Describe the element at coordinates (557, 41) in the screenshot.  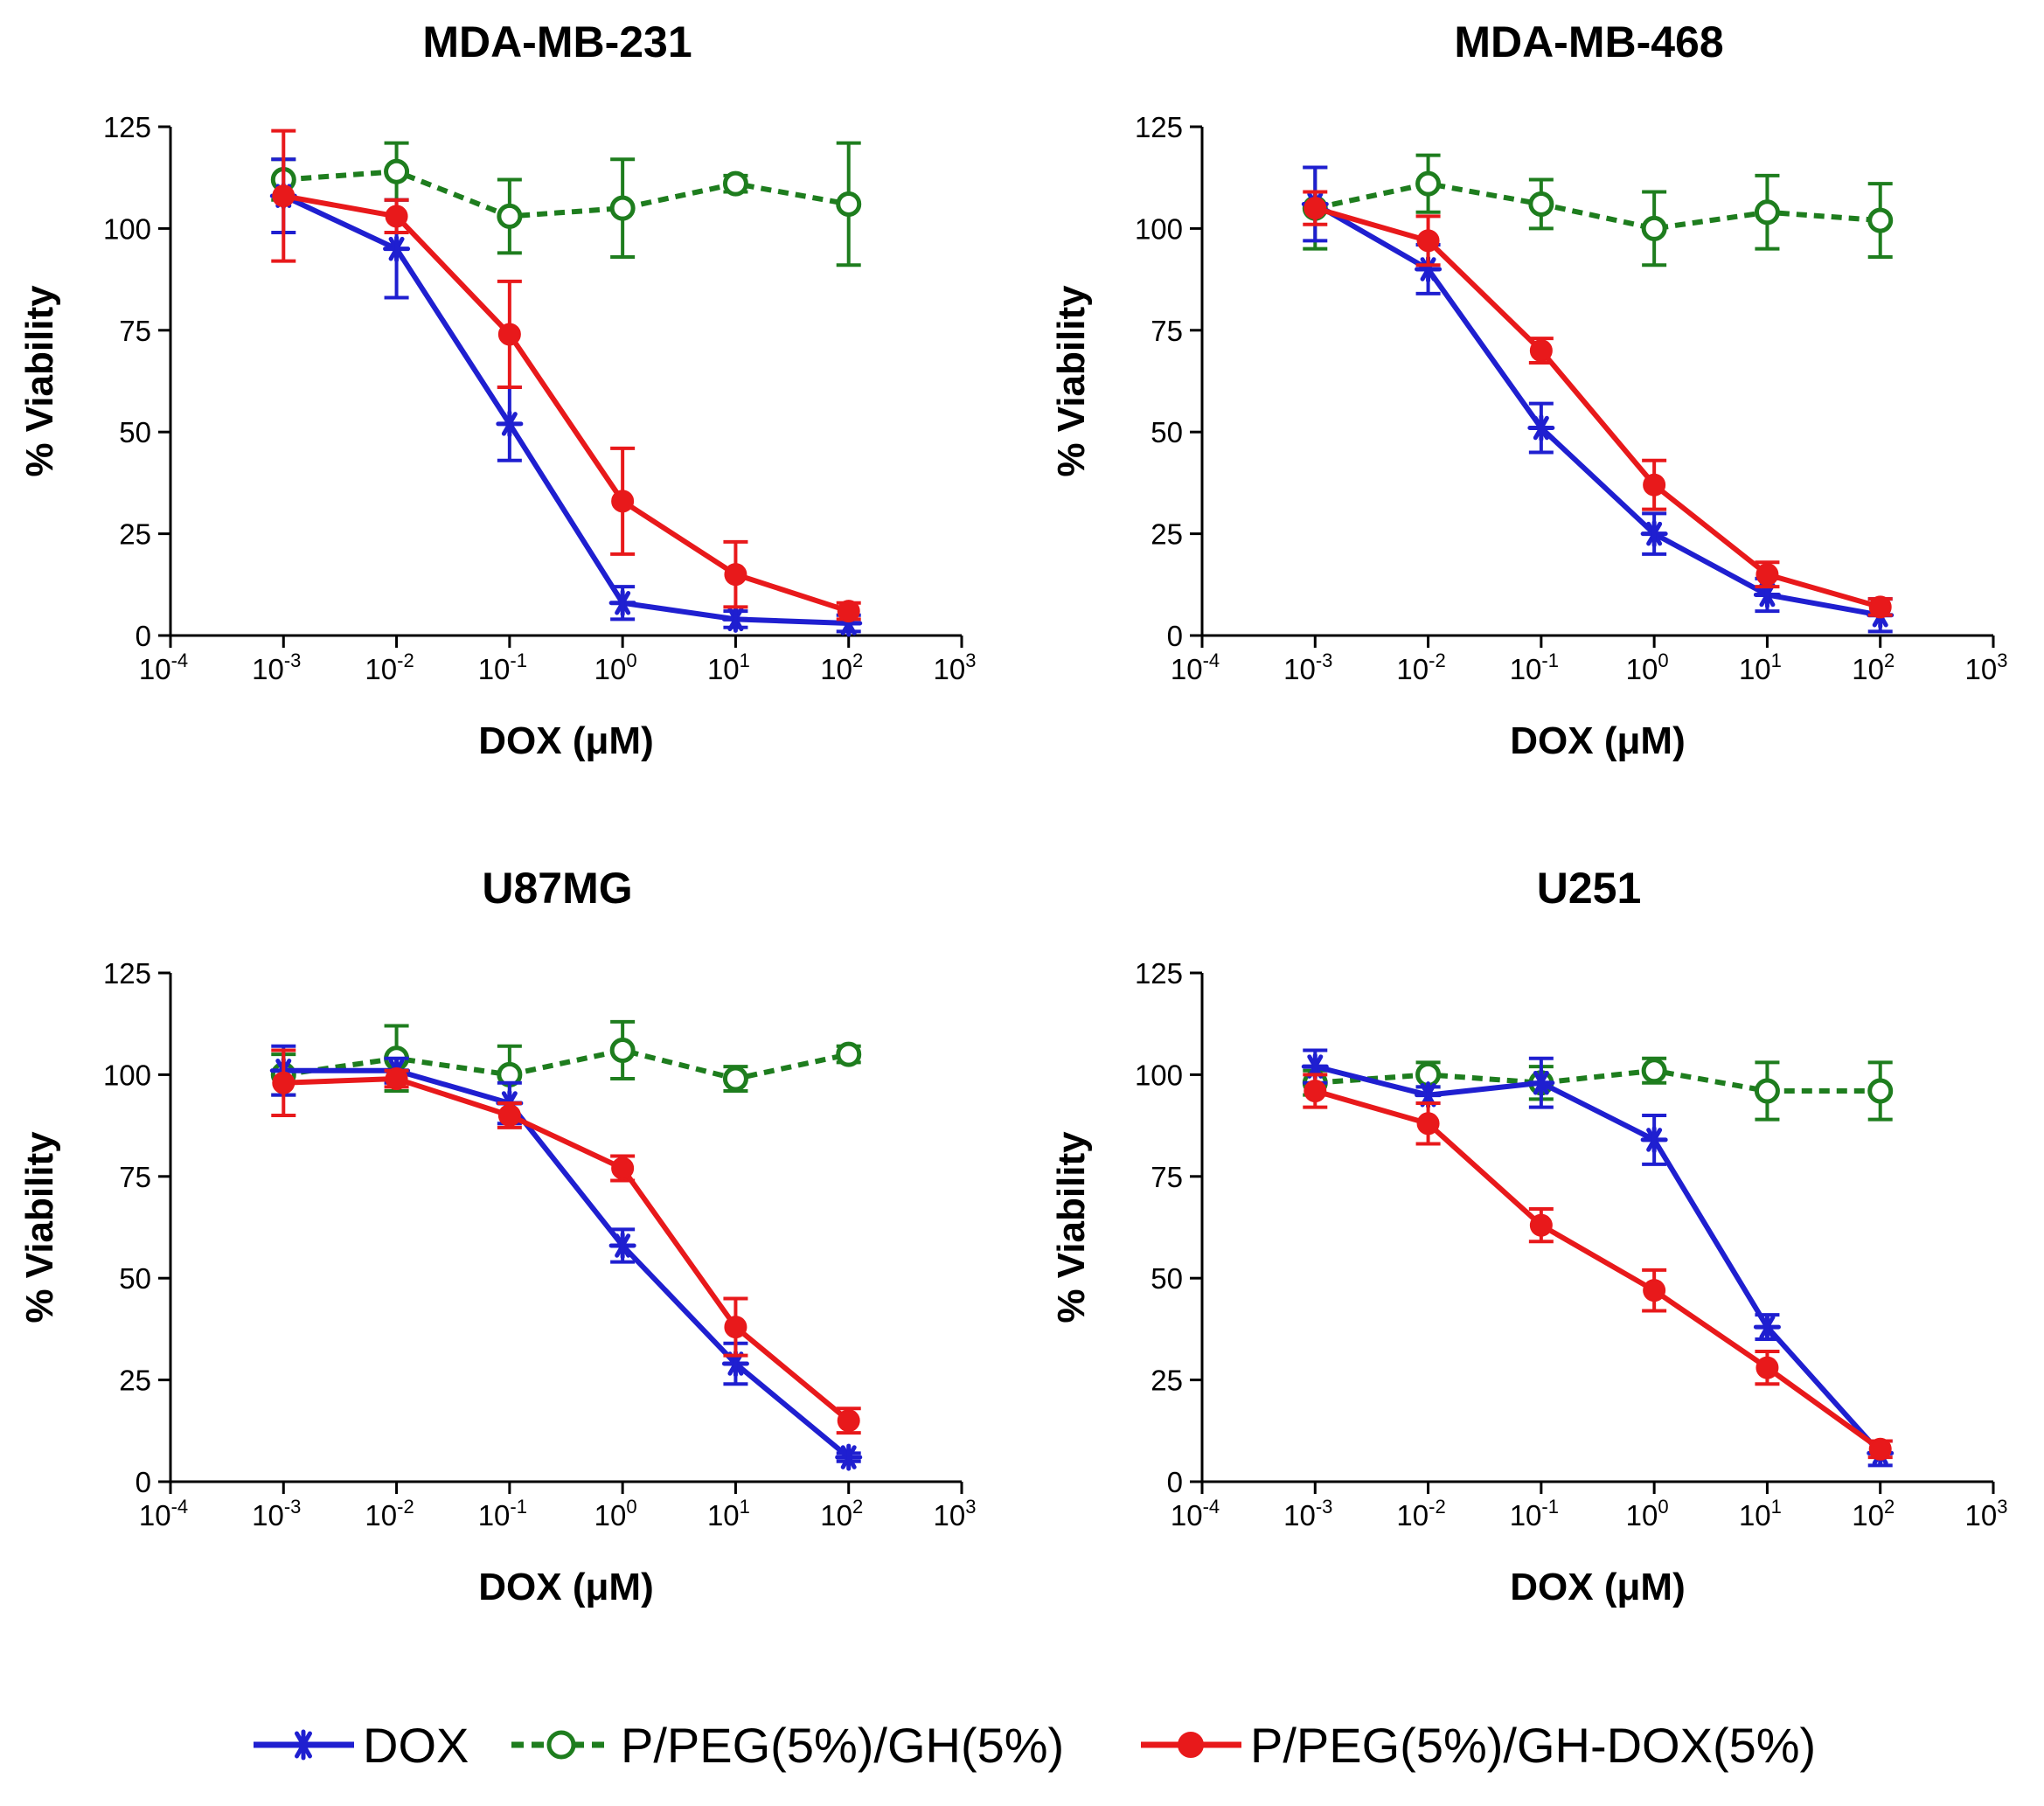
I see `panel-title: MDA-MB-231` at that location.